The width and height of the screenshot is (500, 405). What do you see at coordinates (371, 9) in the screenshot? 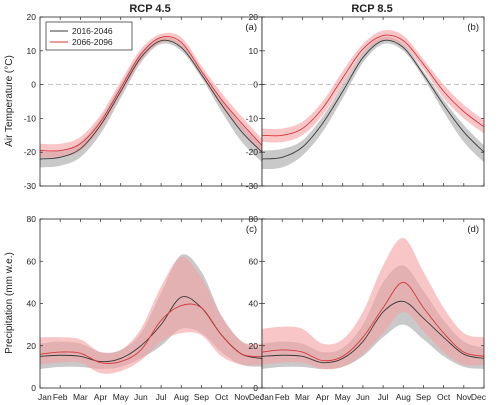
I see `title-rcp85: RCP 8.5` at bounding box center [371, 9].